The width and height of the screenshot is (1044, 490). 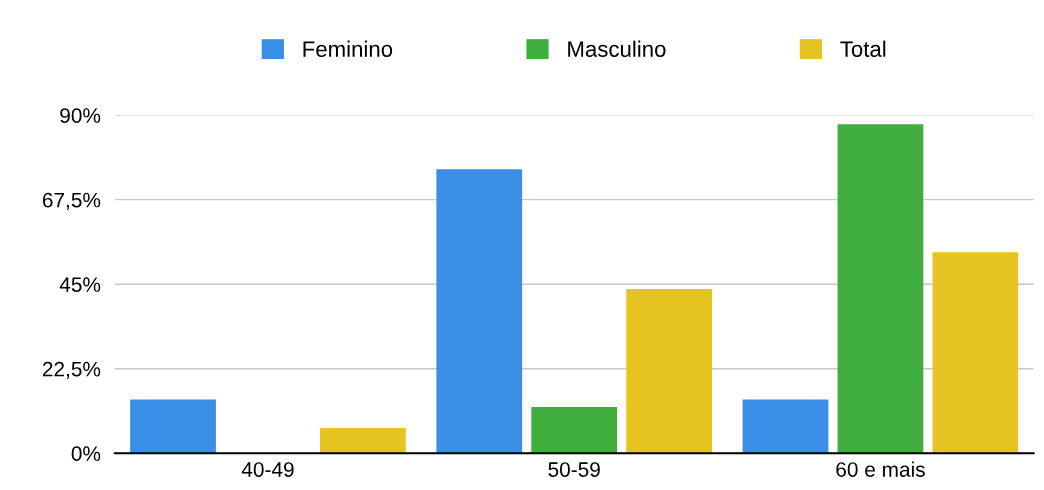 What do you see at coordinates (86, 453) in the screenshot?
I see `y-tick-label: 0%` at bounding box center [86, 453].